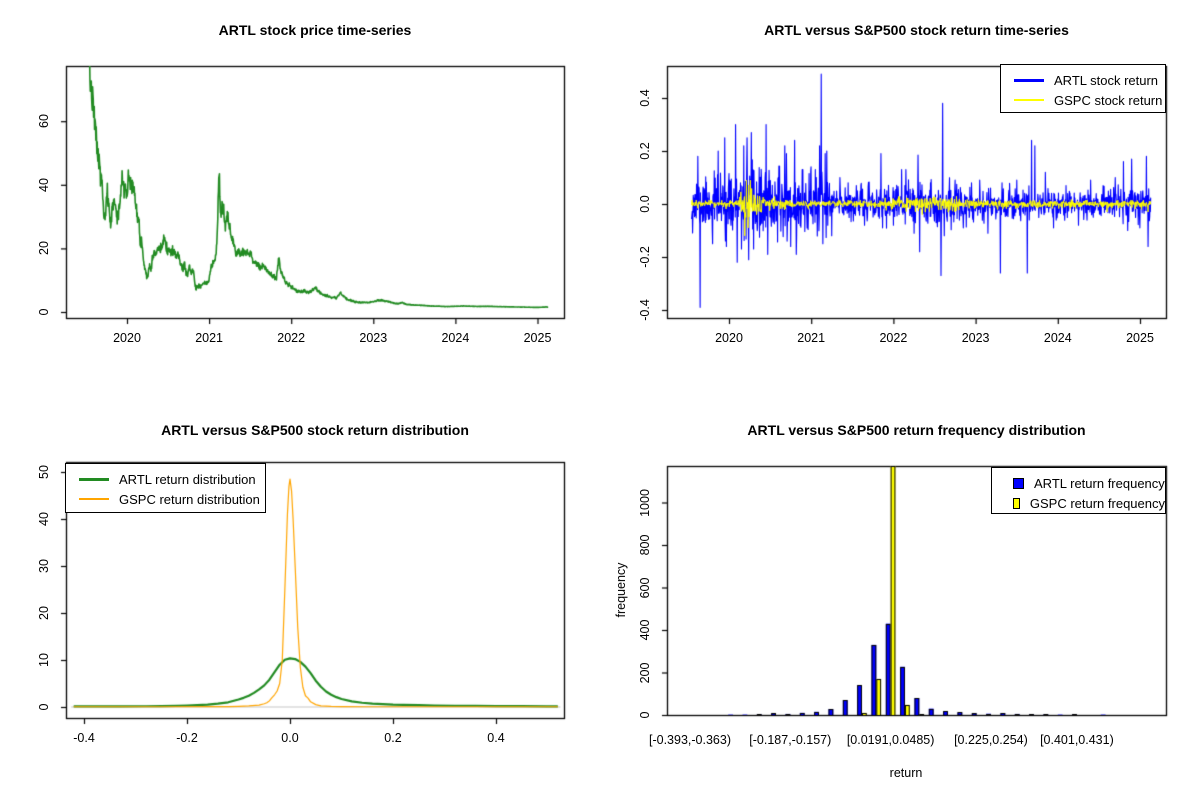  What do you see at coordinates (290, 738) in the screenshot?
I see `density-x-tick-label: 0.0` at bounding box center [290, 738].